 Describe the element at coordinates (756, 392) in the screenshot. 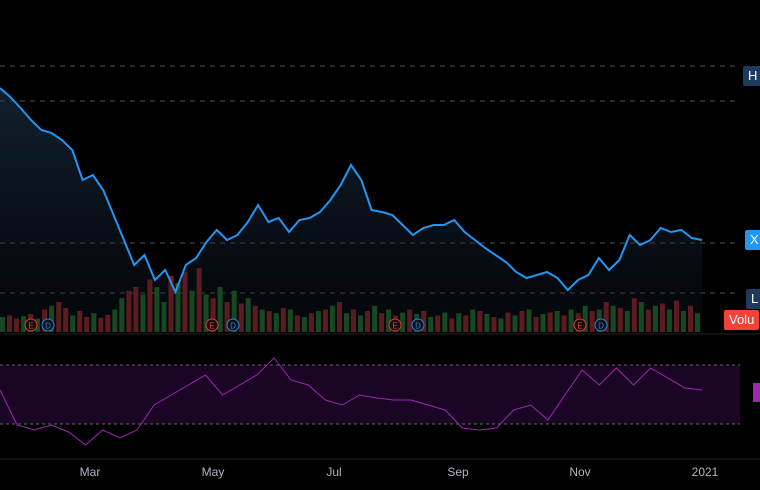

I see `rsi-tag` at that location.